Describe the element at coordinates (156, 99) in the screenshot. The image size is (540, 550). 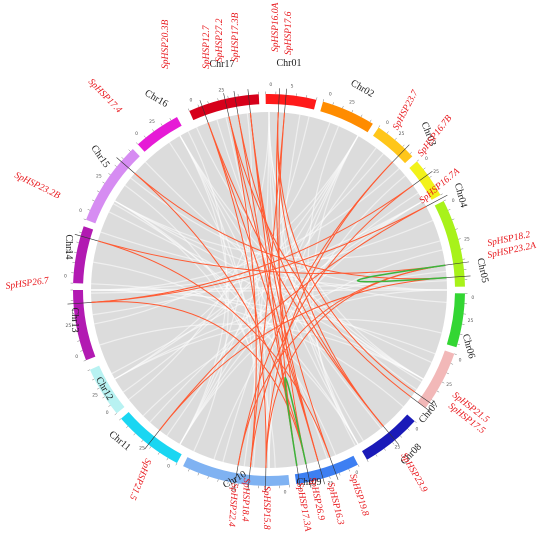
I see `chromosome-label-chr16: Chr16` at that location.